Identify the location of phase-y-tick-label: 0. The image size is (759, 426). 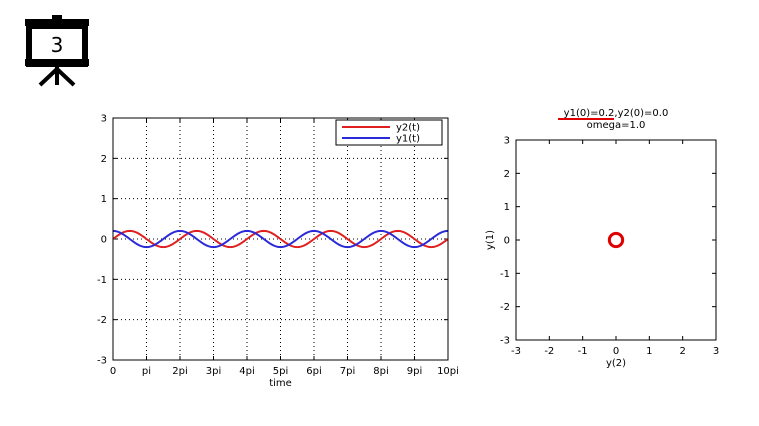
(507, 241).